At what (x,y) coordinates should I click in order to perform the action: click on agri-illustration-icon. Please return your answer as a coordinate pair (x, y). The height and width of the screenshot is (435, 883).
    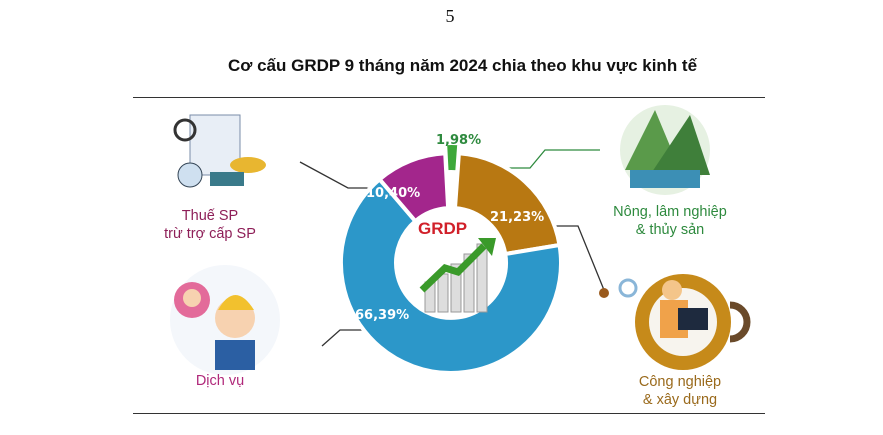
    Looking at the image, I should click on (665, 150).